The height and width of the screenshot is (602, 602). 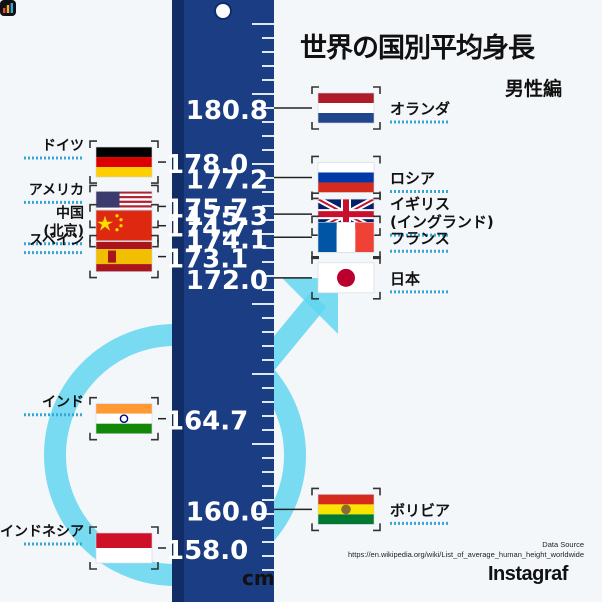 I want to click on country-label: ボリビア, so click(x=420, y=510).